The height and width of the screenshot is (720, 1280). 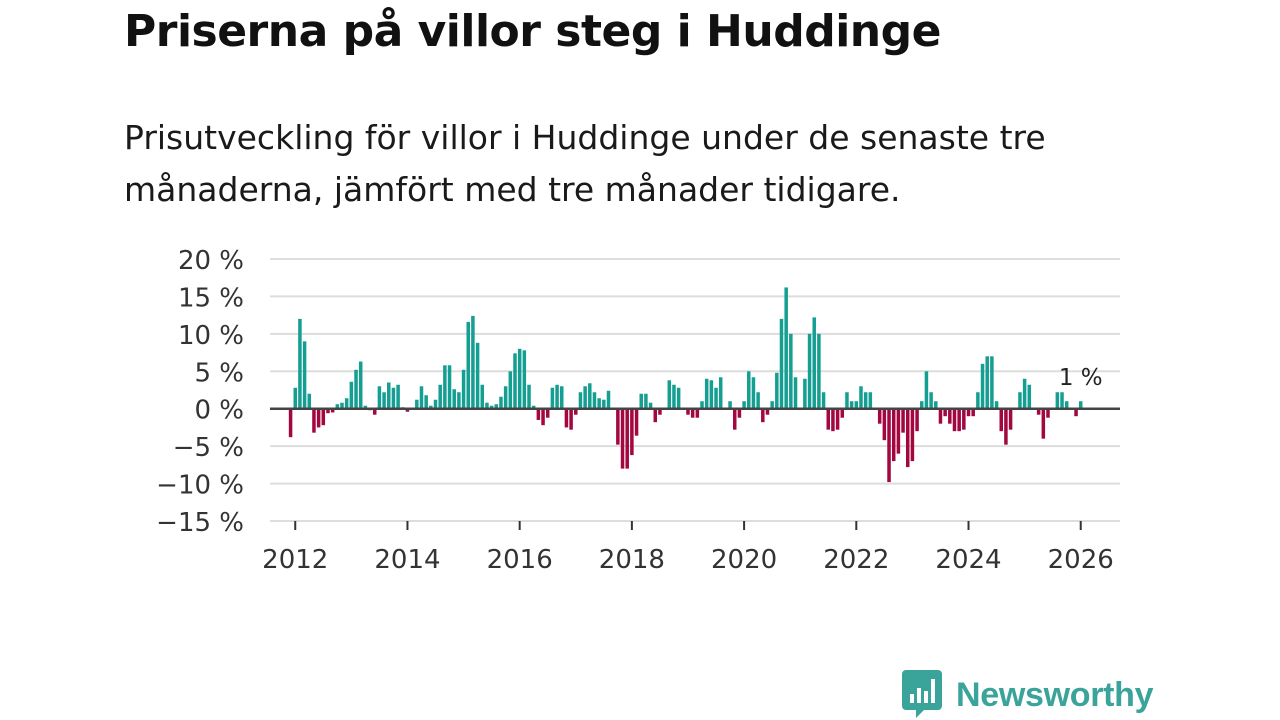 I want to click on y-tick-label: −15 %, so click(x=200, y=523).